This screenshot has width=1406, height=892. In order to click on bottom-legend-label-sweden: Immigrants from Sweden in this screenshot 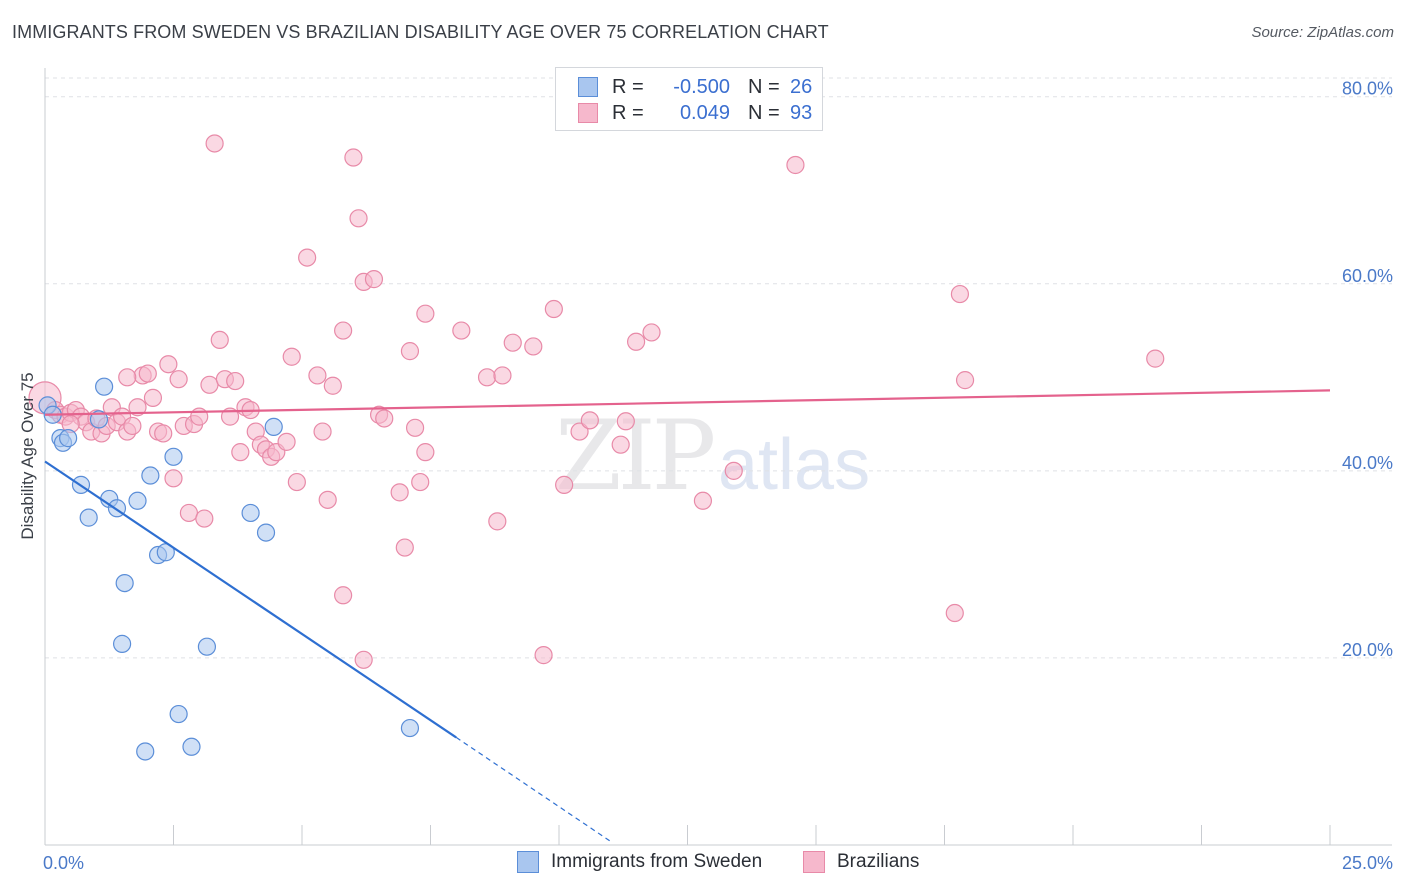, I will do `click(657, 861)`.